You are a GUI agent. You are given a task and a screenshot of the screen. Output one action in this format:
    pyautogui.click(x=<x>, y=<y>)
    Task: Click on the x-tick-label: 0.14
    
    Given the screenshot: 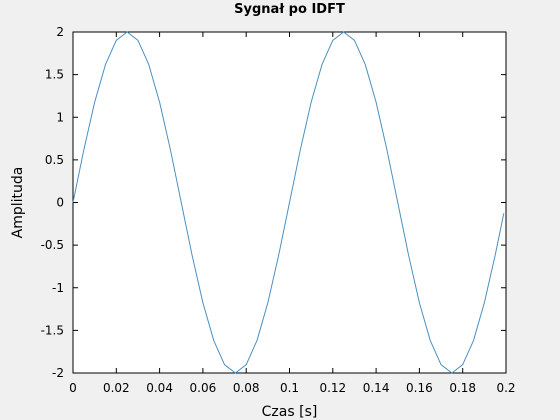 What is the action you would take?
    pyautogui.click(x=376, y=388)
    